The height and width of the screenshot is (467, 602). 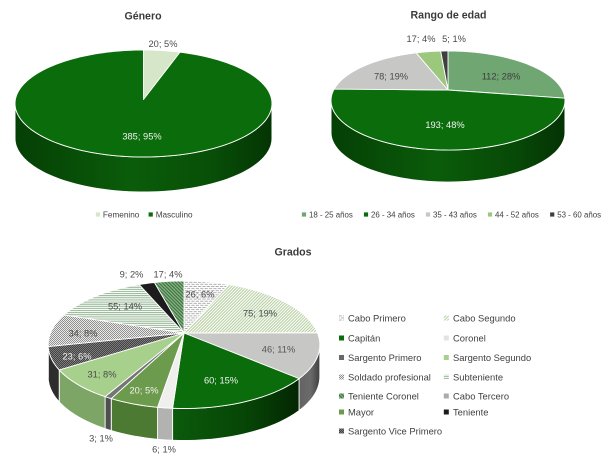 What do you see at coordinates (221, 381) in the screenshot?
I see `svg-text: 60; 15%` at bounding box center [221, 381].